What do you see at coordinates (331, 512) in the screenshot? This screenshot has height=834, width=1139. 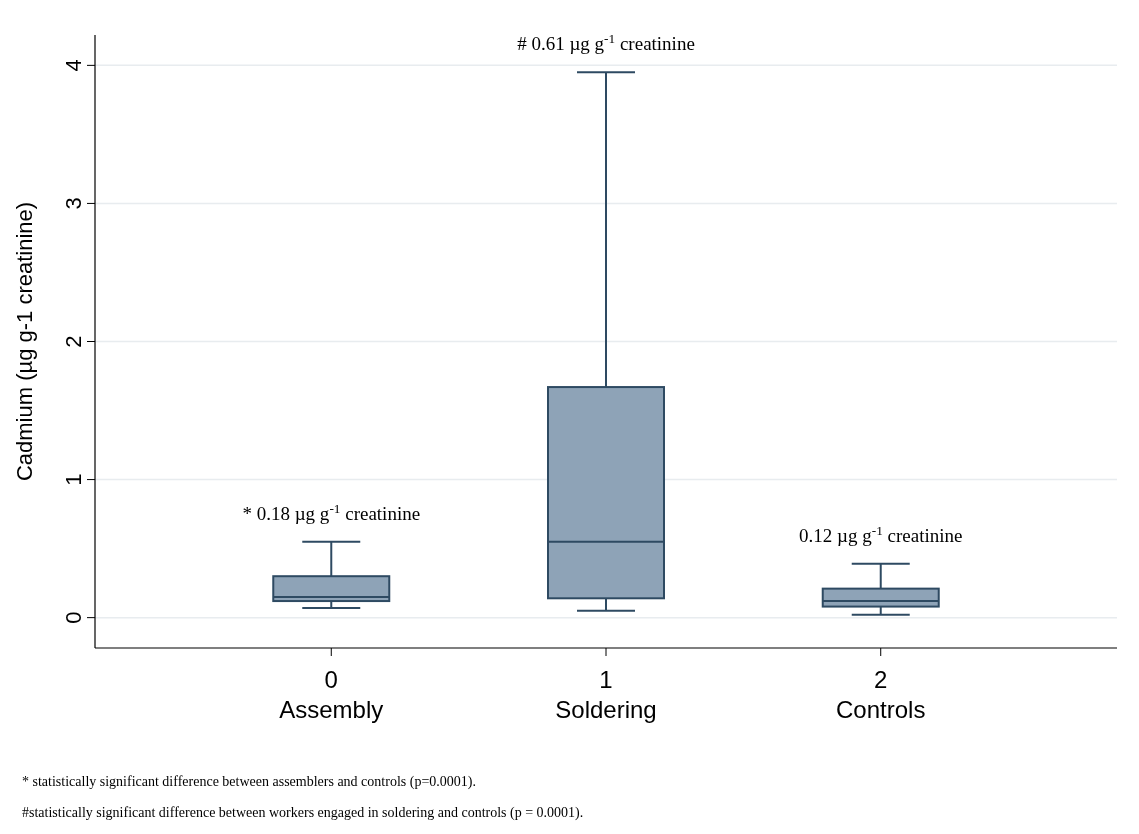 I see `annotation: * 0.18 µg g$^{-1}$ creatinine` at bounding box center [331, 512].